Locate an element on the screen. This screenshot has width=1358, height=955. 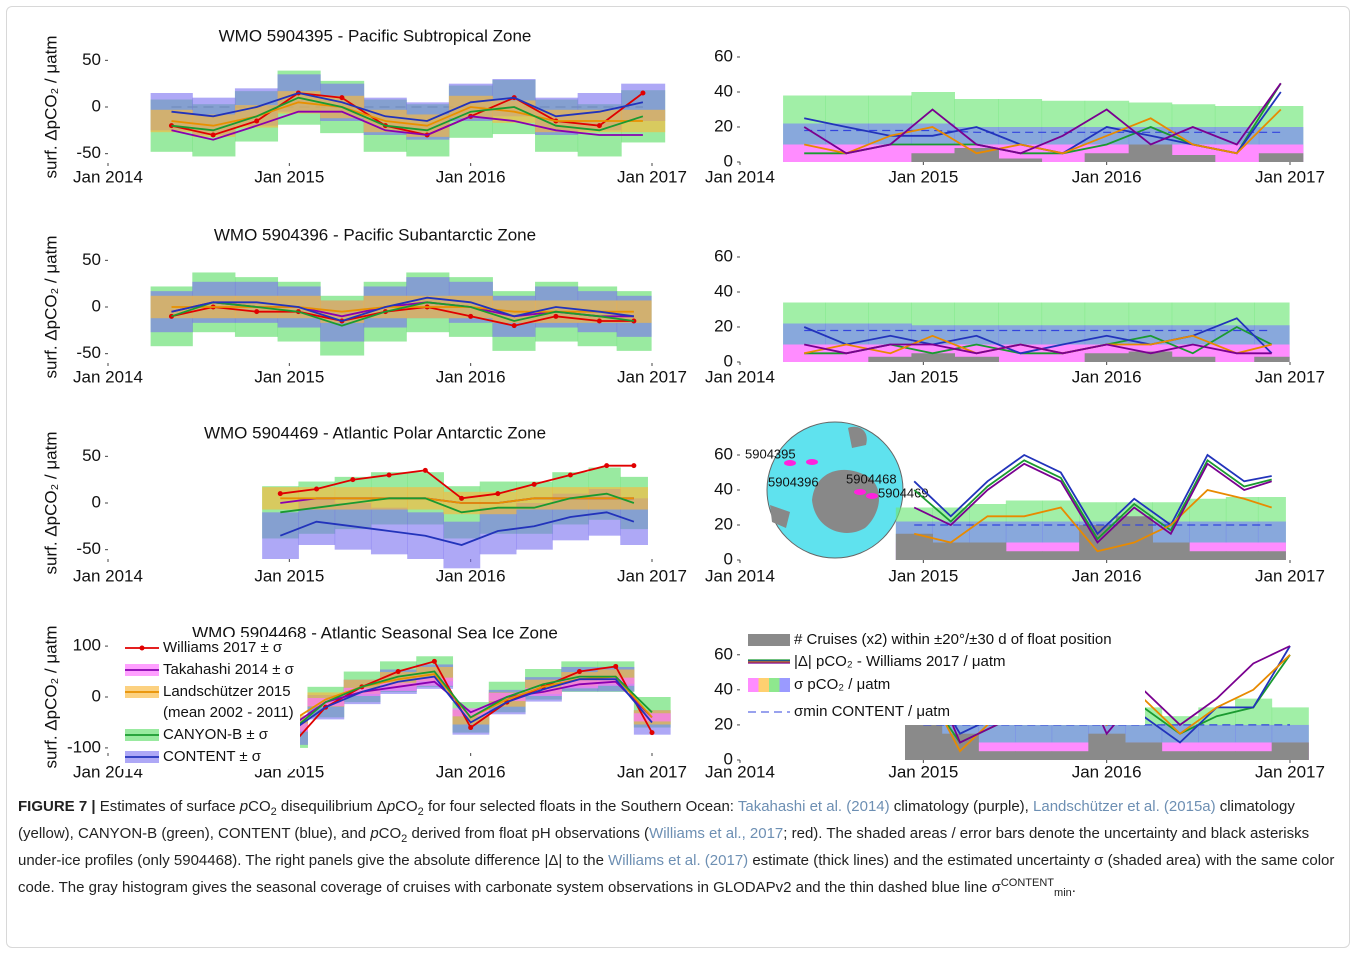
float-track is located at coordinates (872, 496).